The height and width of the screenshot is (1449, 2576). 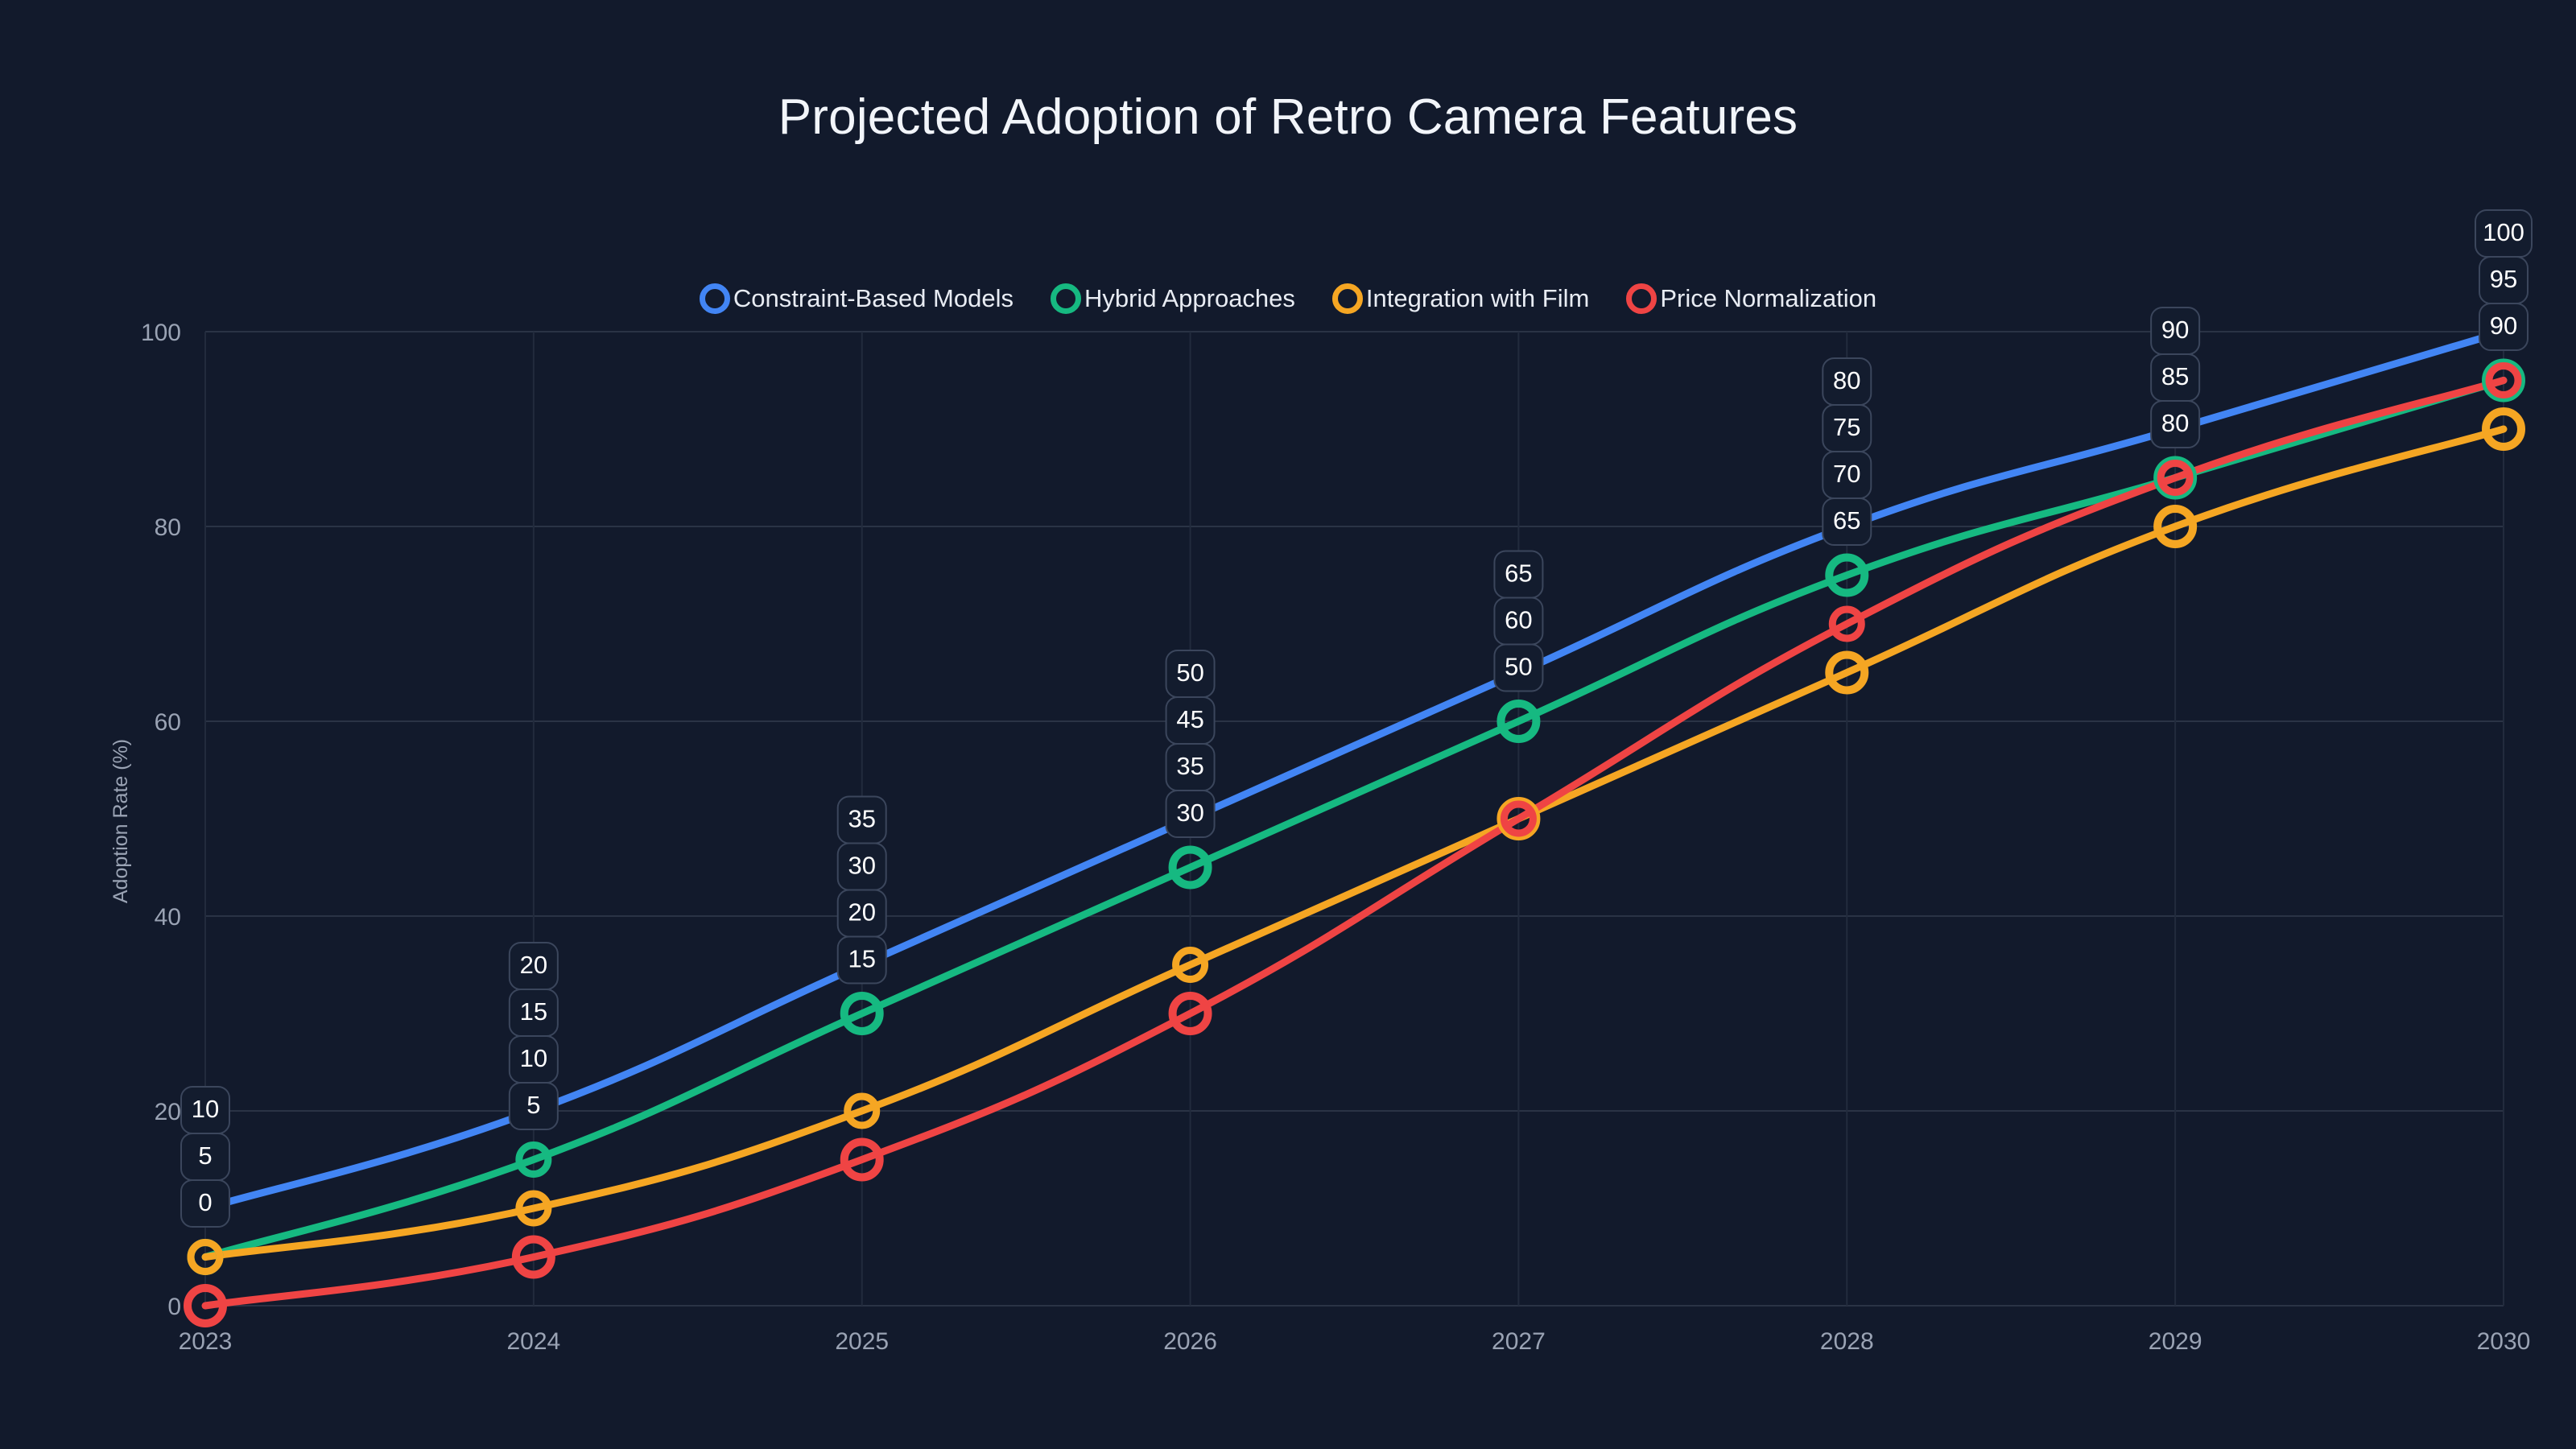 What do you see at coordinates (168, 527) in the screenshot?
I see `y-axis-tick-label: 80` at bounding box center [168, 527].